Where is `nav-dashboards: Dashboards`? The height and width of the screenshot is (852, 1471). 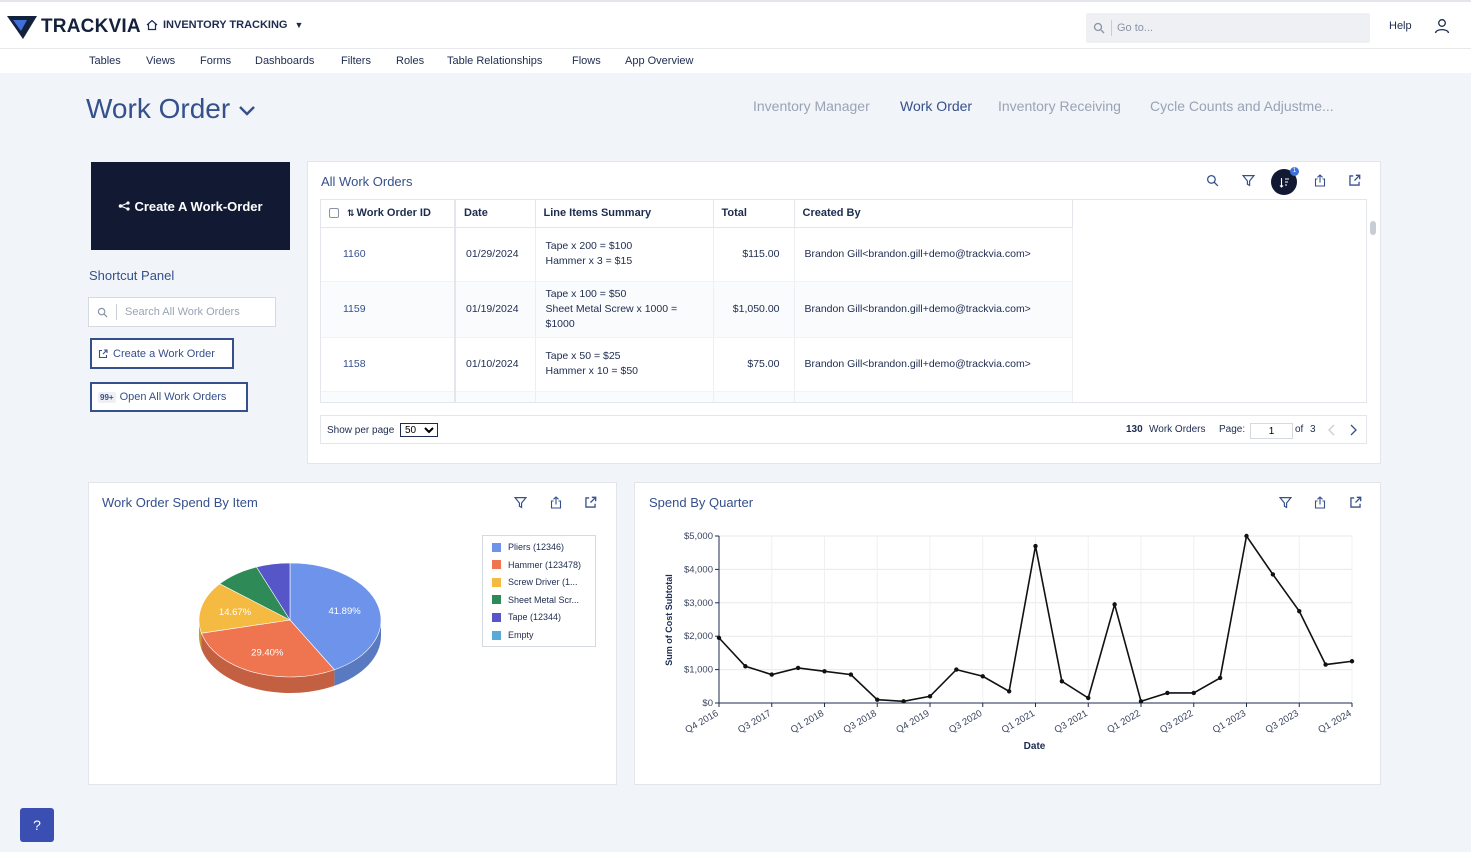
nav-dashboards: Dashboards is located at coordinates (285, 61).